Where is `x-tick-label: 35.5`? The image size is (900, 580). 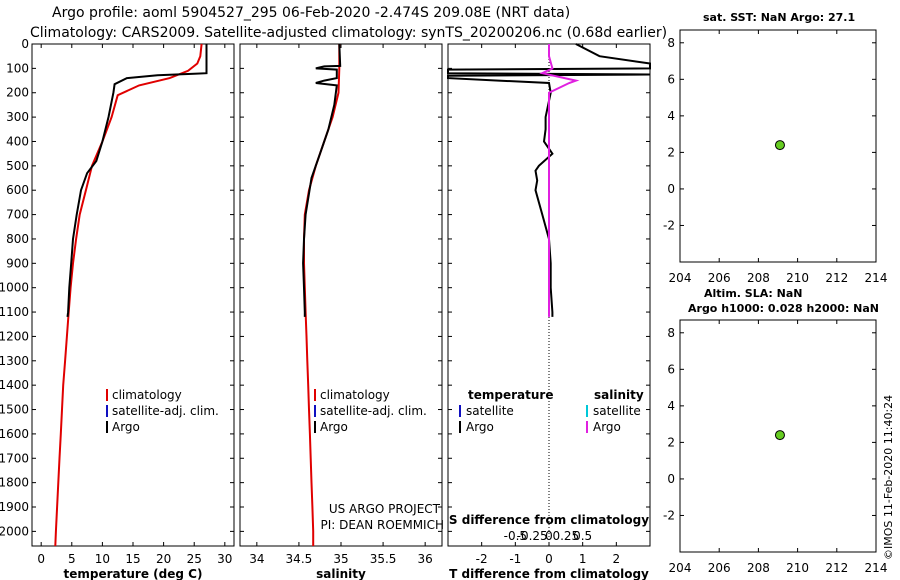
x-tick-label: 35.5 is located at coordinates (383, 559).